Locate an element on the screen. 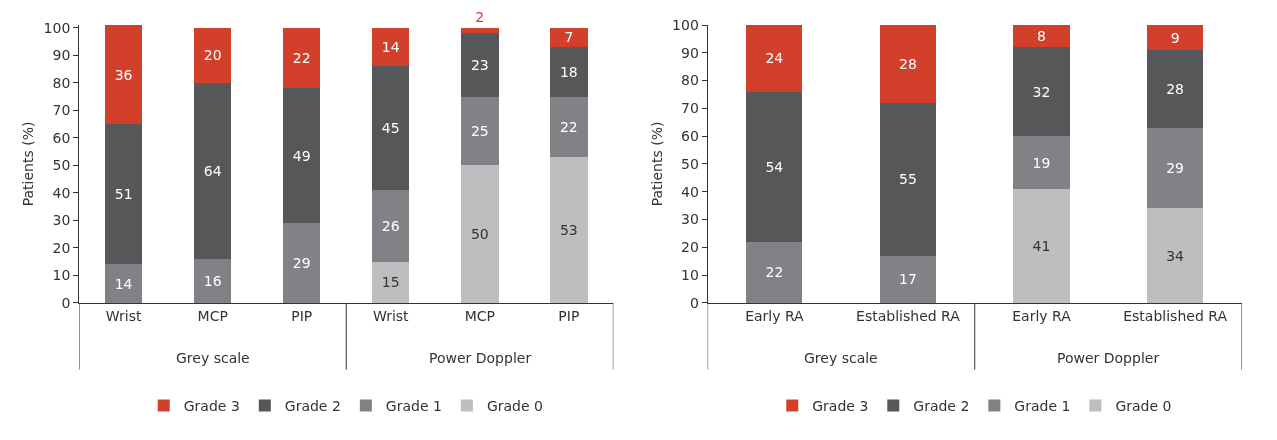 The image size is (1277, 440). data-label: 53 is located at coordinates (568, 229).